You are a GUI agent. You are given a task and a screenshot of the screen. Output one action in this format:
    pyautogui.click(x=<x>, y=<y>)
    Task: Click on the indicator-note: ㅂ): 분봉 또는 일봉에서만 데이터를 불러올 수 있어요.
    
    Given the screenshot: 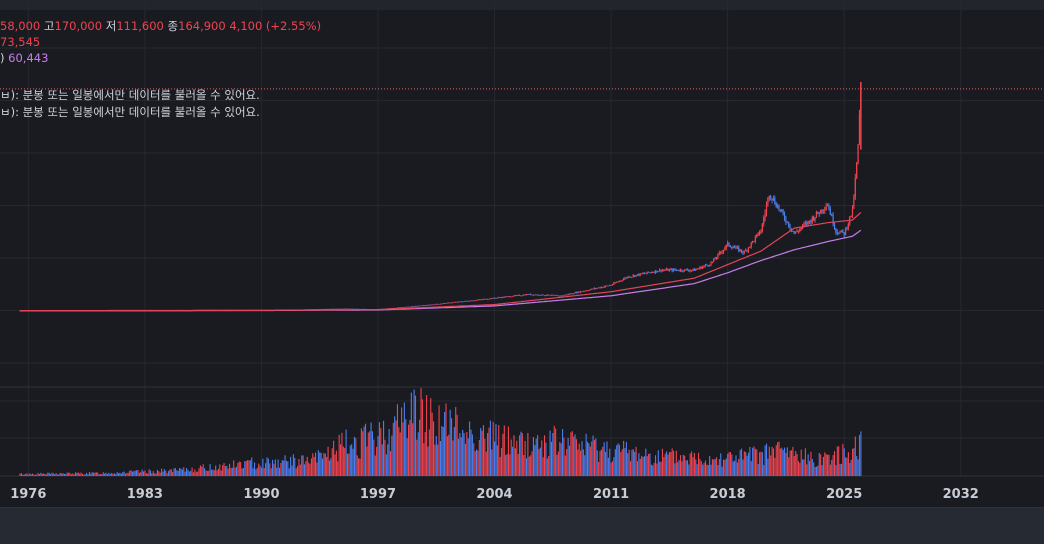 What is the action you would take?
    pyautogui.click(x=130, y=95)
    